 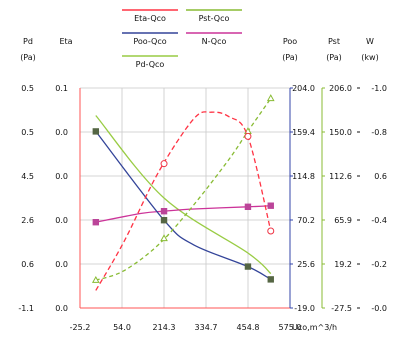 What do you see at coordinates (28, 57) in the screenshot?
I see `axis-unit-pd: (Pa)` at bounding box center [28, 57].